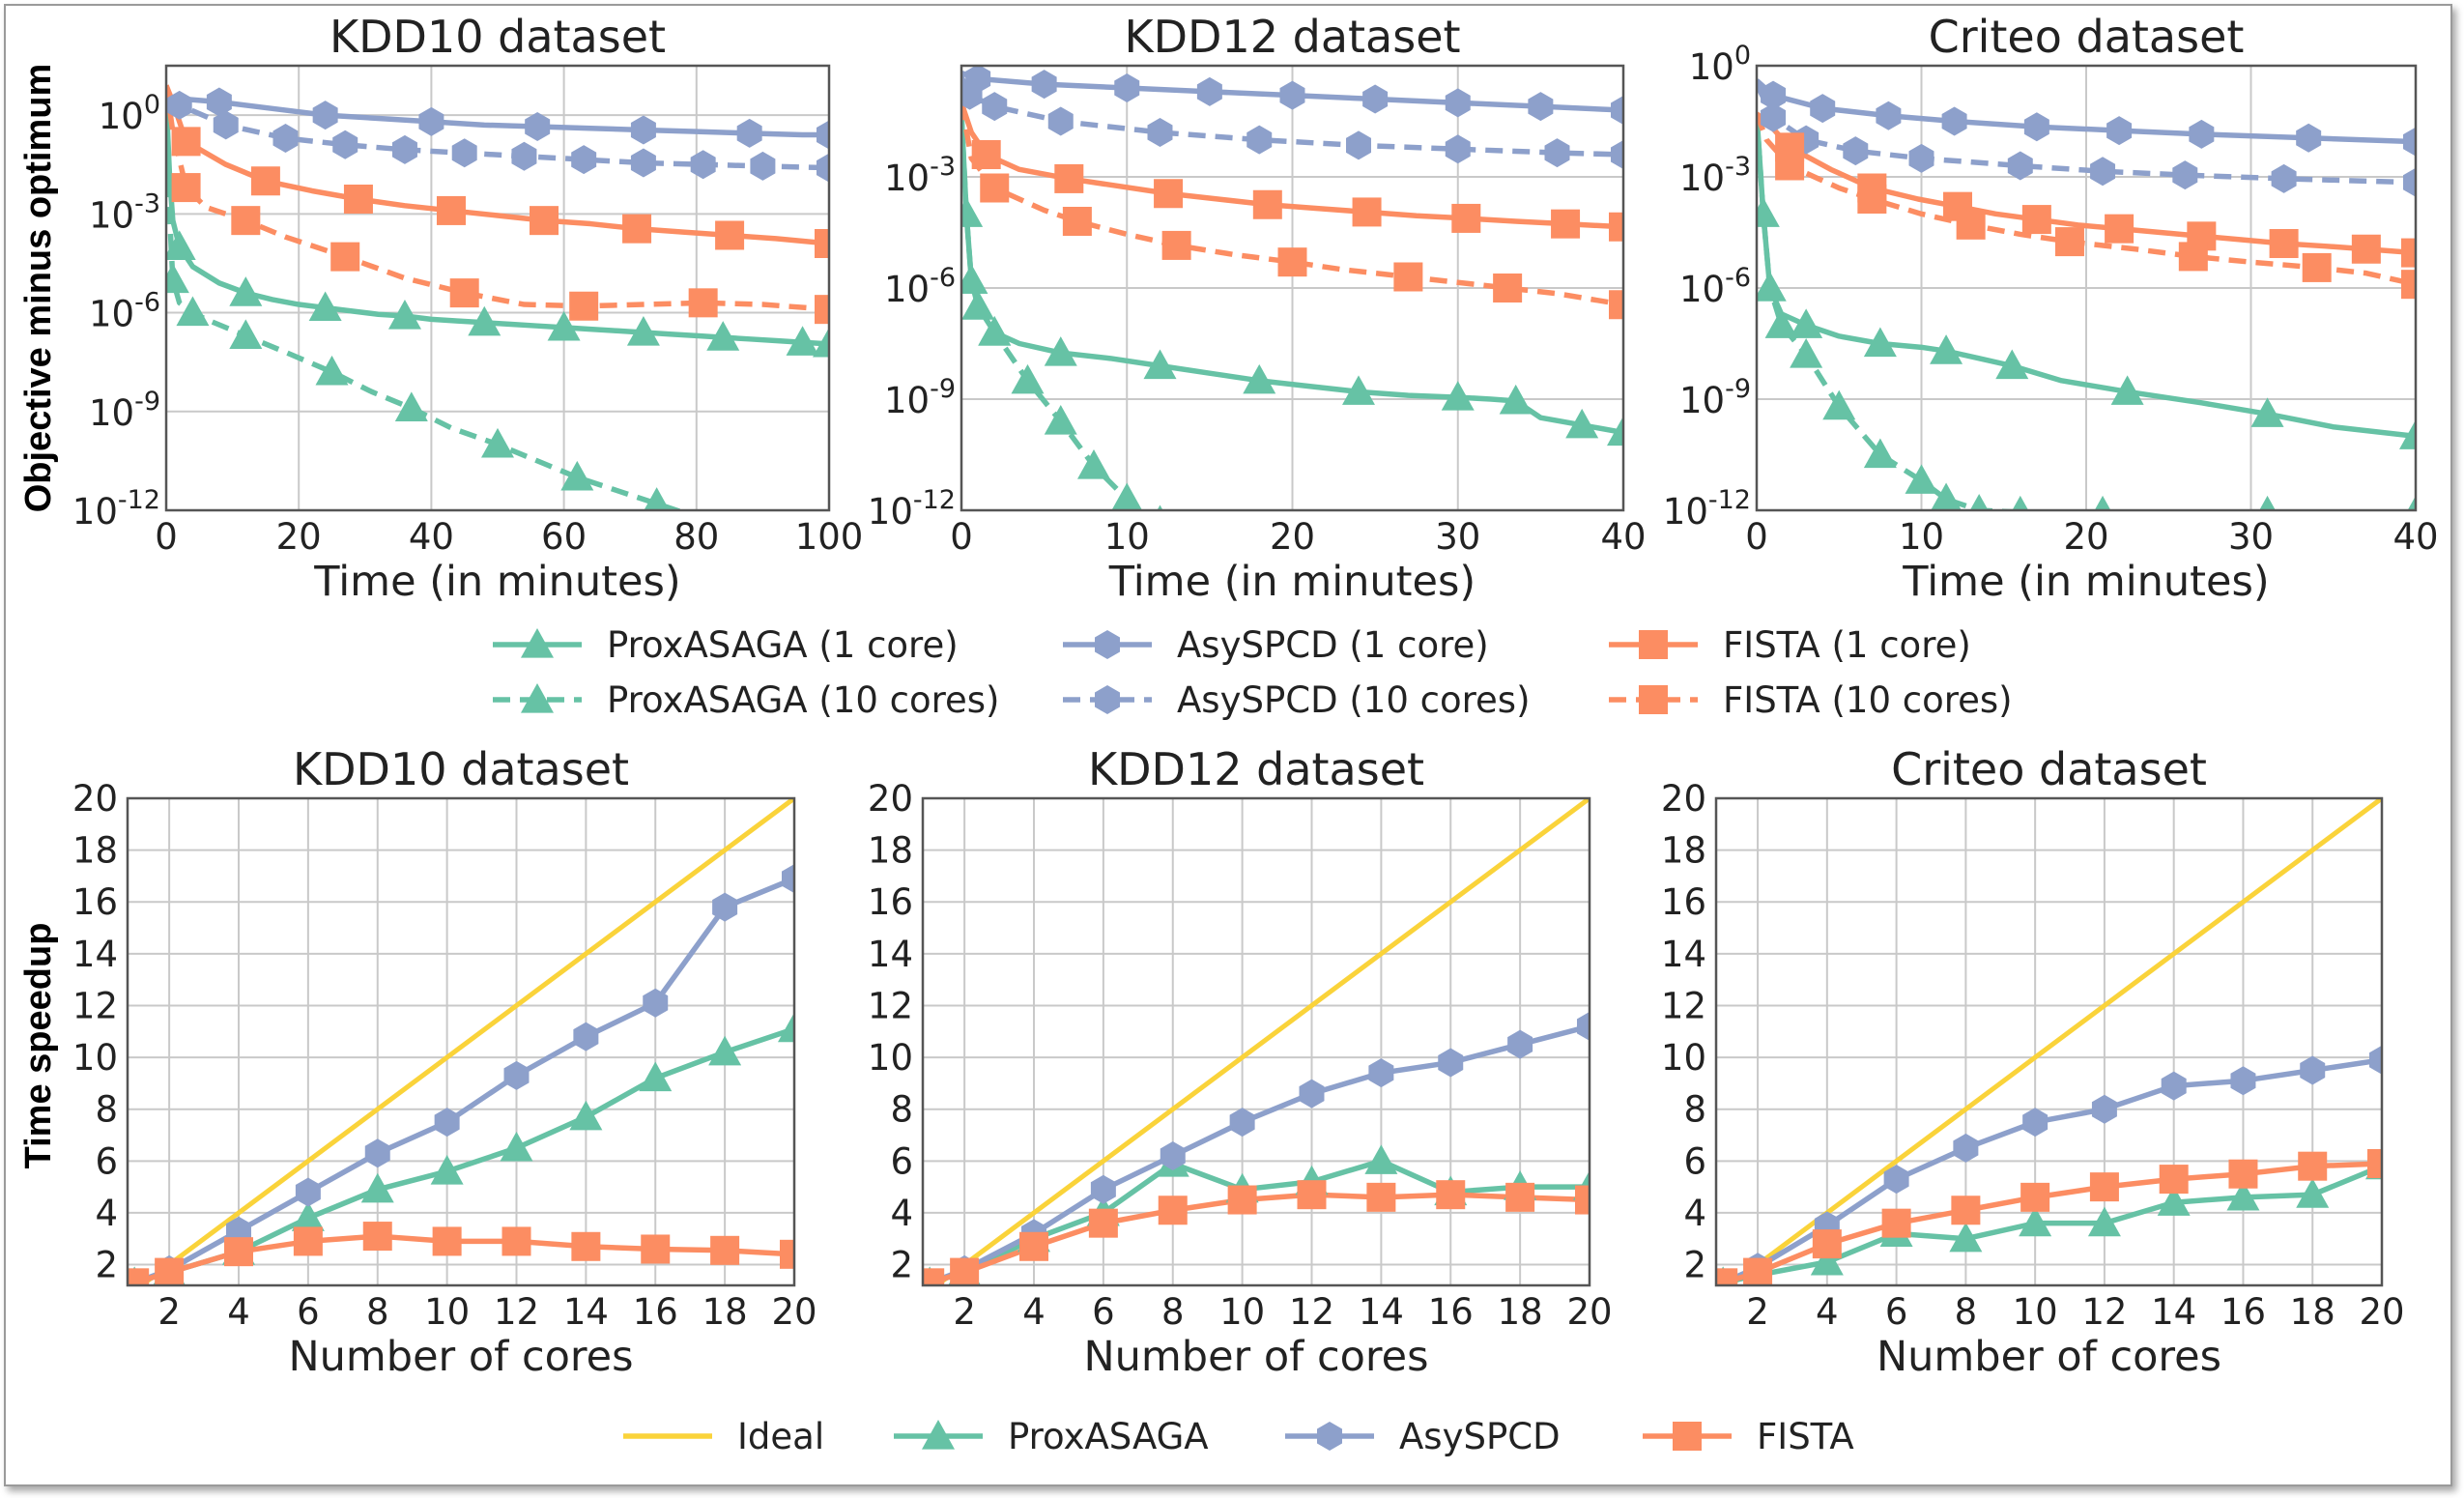 The height and width of the screenshot is (1498, 2464). I want to click on plot-frame, so click(497, 288).